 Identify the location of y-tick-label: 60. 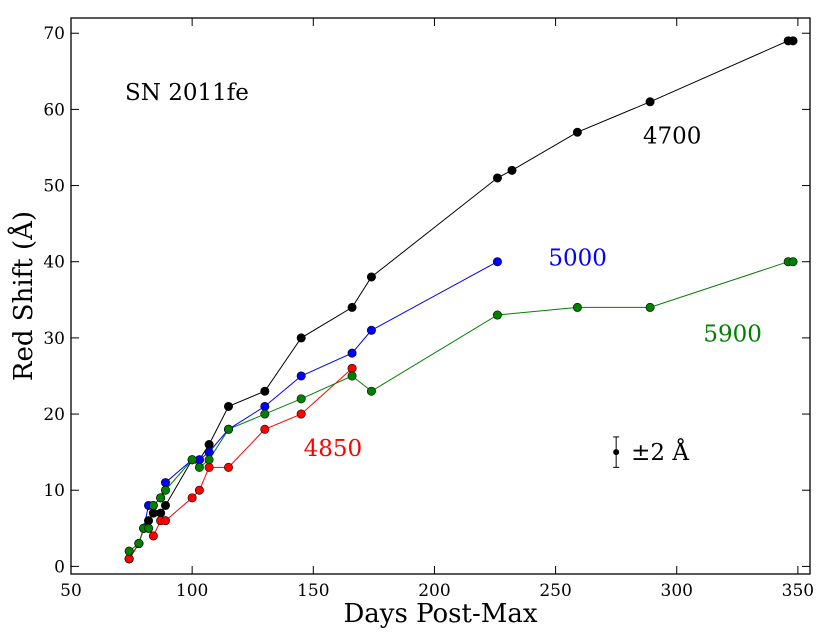
(54, 110).